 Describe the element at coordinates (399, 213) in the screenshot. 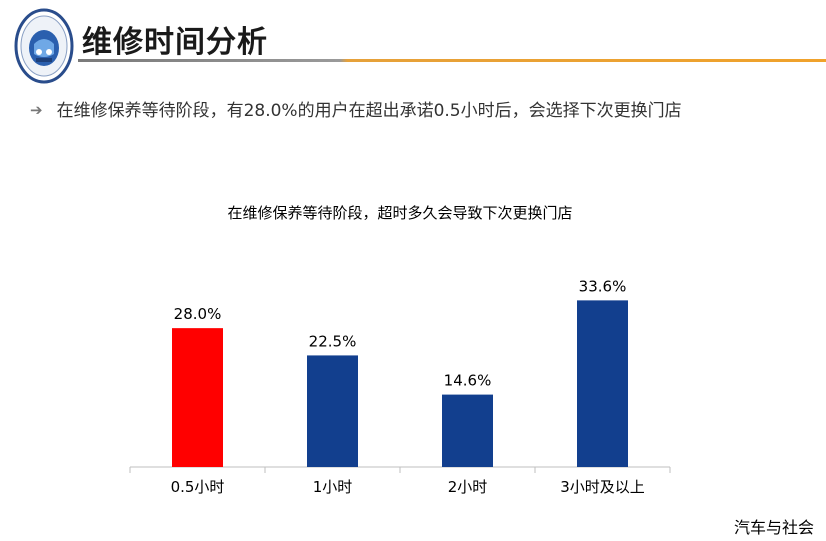

I see `chart-title: 在维修保养等待阶段，超时多久会导致下次更换门店` at that location.